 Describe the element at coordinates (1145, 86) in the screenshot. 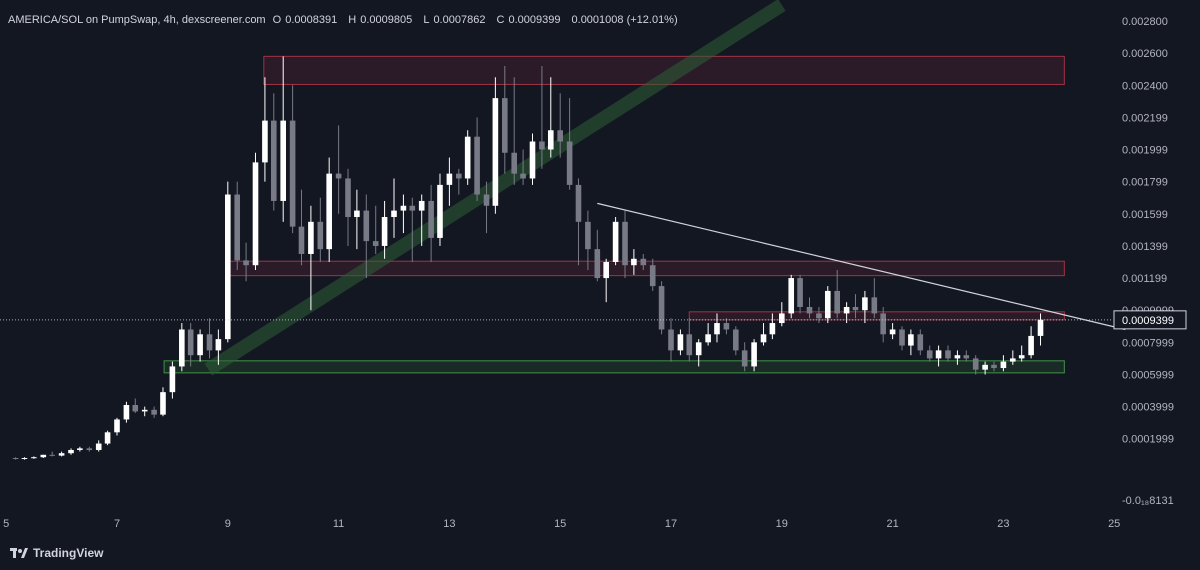

I see `price-tick-label: 0.002400` at that location.